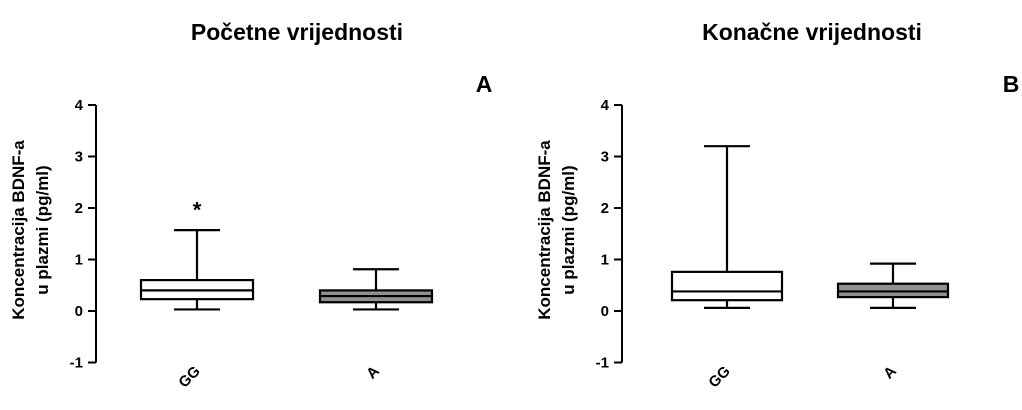 This screenshot has height=410, width=1022. Describe the element at coordinates (197, 209) in the screenshot. I see `significance-asterisk: *` at that location.